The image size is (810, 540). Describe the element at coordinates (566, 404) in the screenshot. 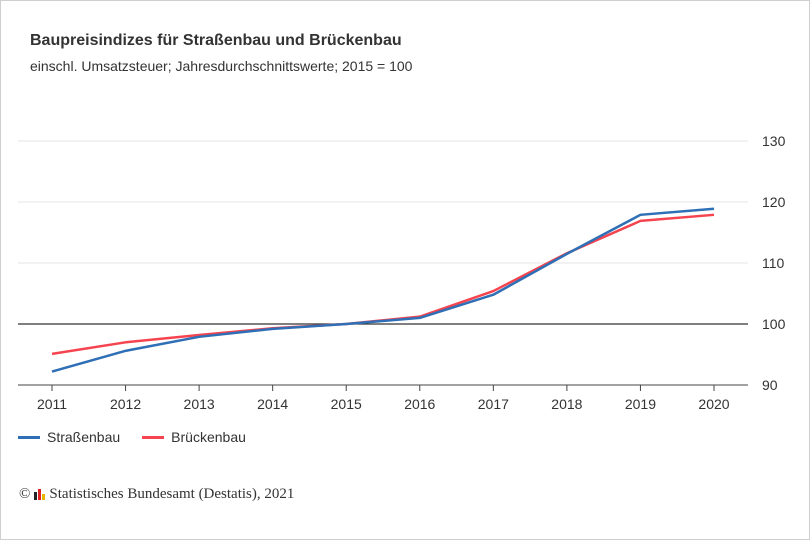

I see `x-tick-label: 2018` at that location.